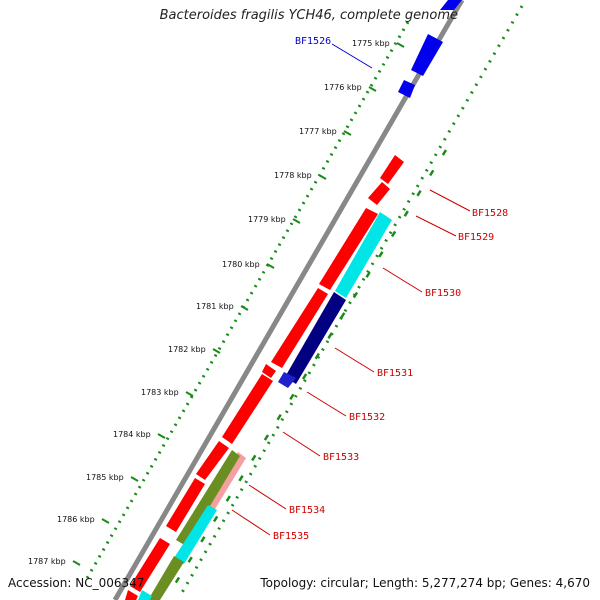 The height and width of the screenshot is (600, 600). I want to click on gene-label-bf1528: BF1528, so click(490, 213).